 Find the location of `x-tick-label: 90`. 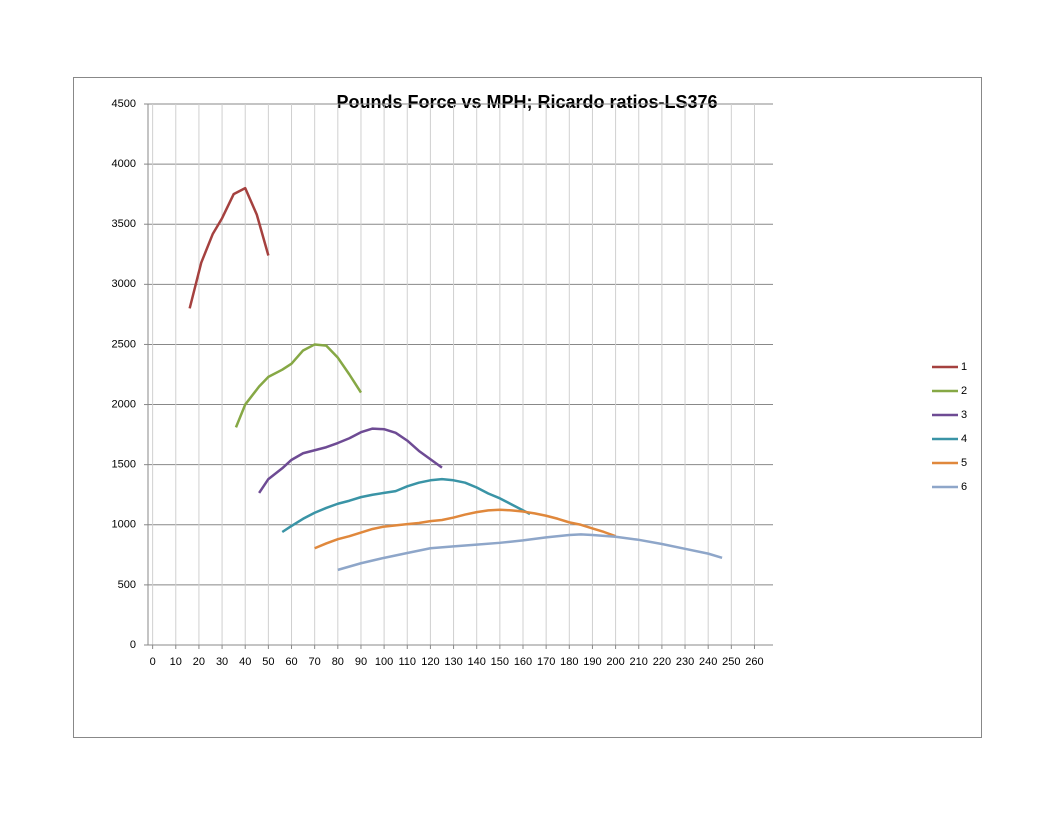

x-tick-label: 90 is located at coordinates (361, 662).